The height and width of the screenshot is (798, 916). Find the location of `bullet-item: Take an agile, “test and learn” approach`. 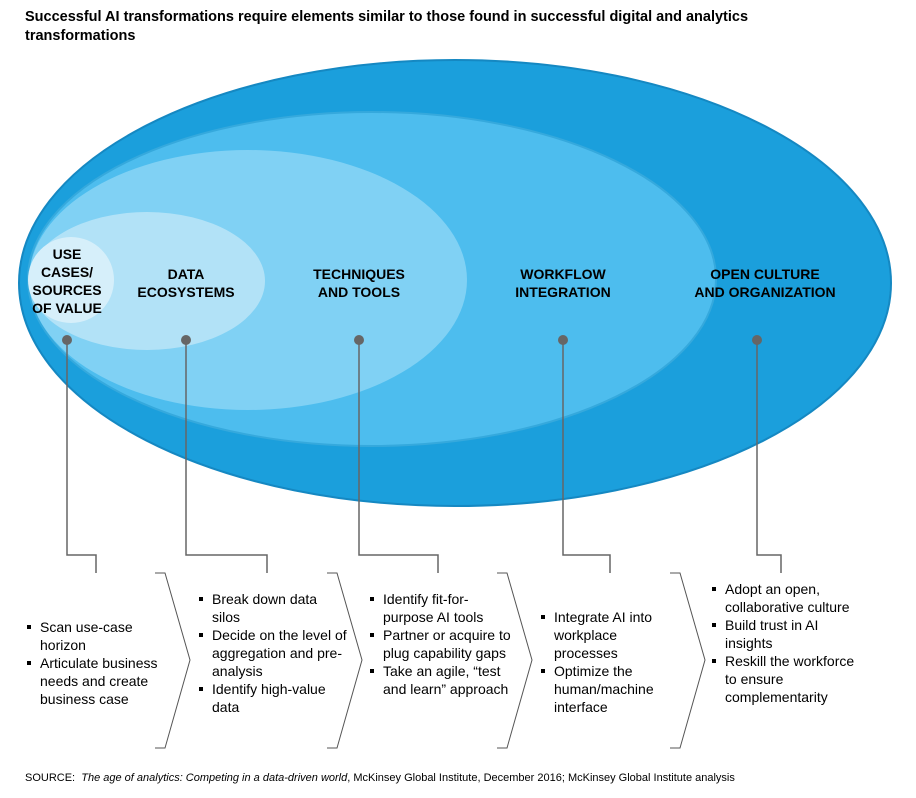

bullet-item: Take an agile, “test and learn” approach is located at coordinates (443, 680).